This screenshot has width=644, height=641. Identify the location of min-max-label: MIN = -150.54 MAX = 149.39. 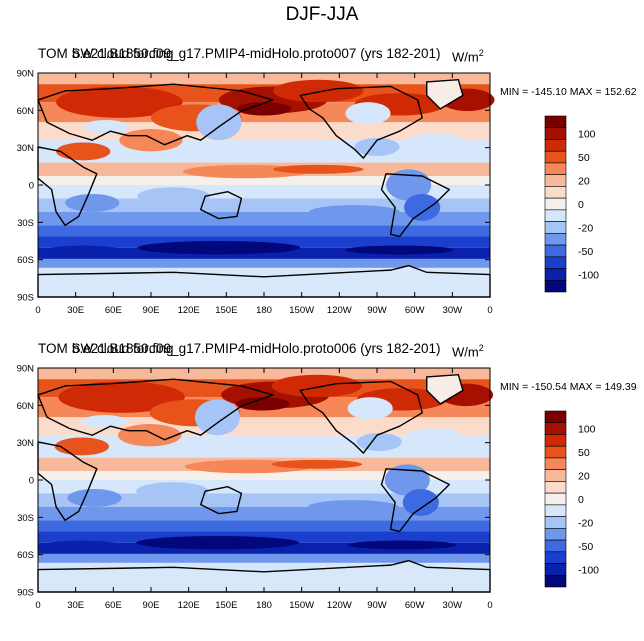
(568, 387).